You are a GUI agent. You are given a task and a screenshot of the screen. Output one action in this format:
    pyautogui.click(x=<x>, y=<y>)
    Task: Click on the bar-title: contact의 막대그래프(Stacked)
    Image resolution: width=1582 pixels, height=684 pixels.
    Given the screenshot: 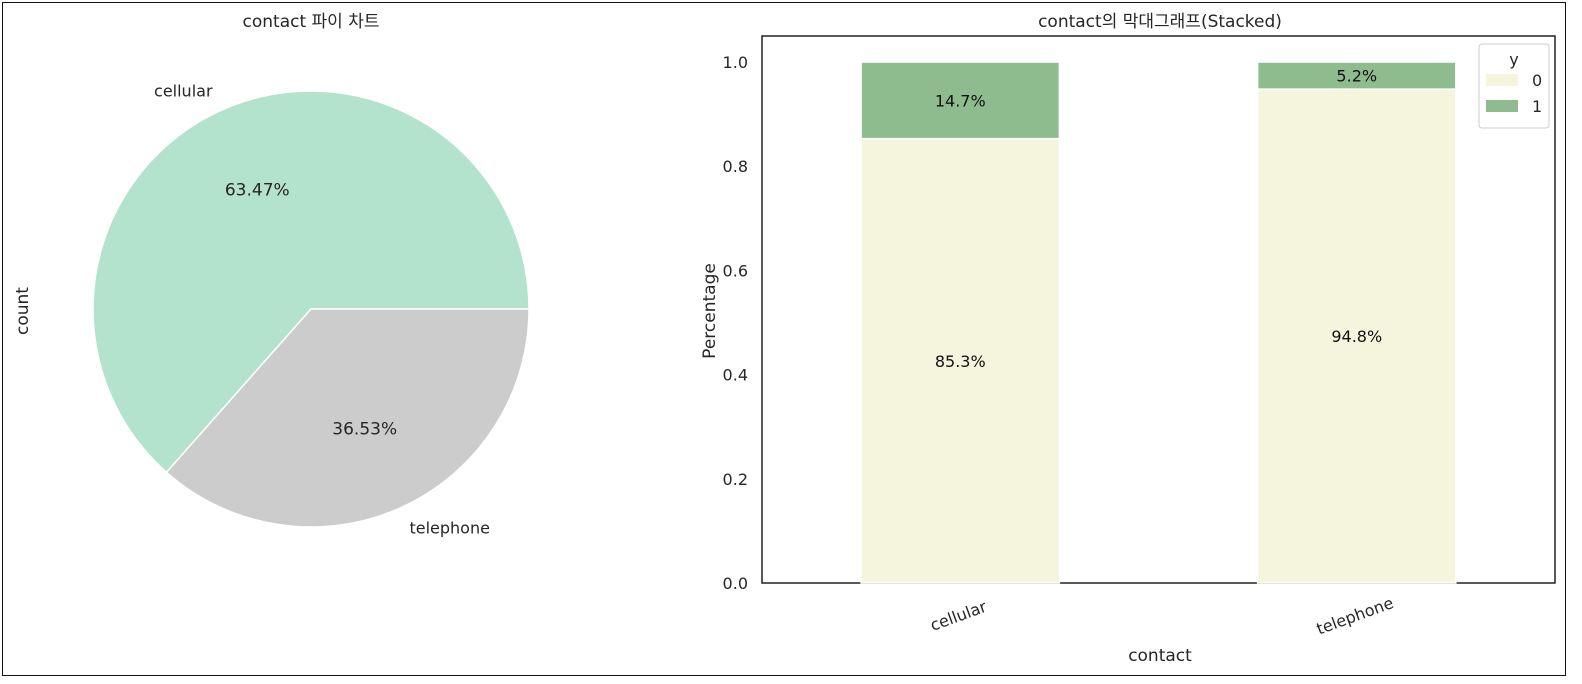 What is the action you would take?
    pyautogui.click(x=1160, y=22)
    